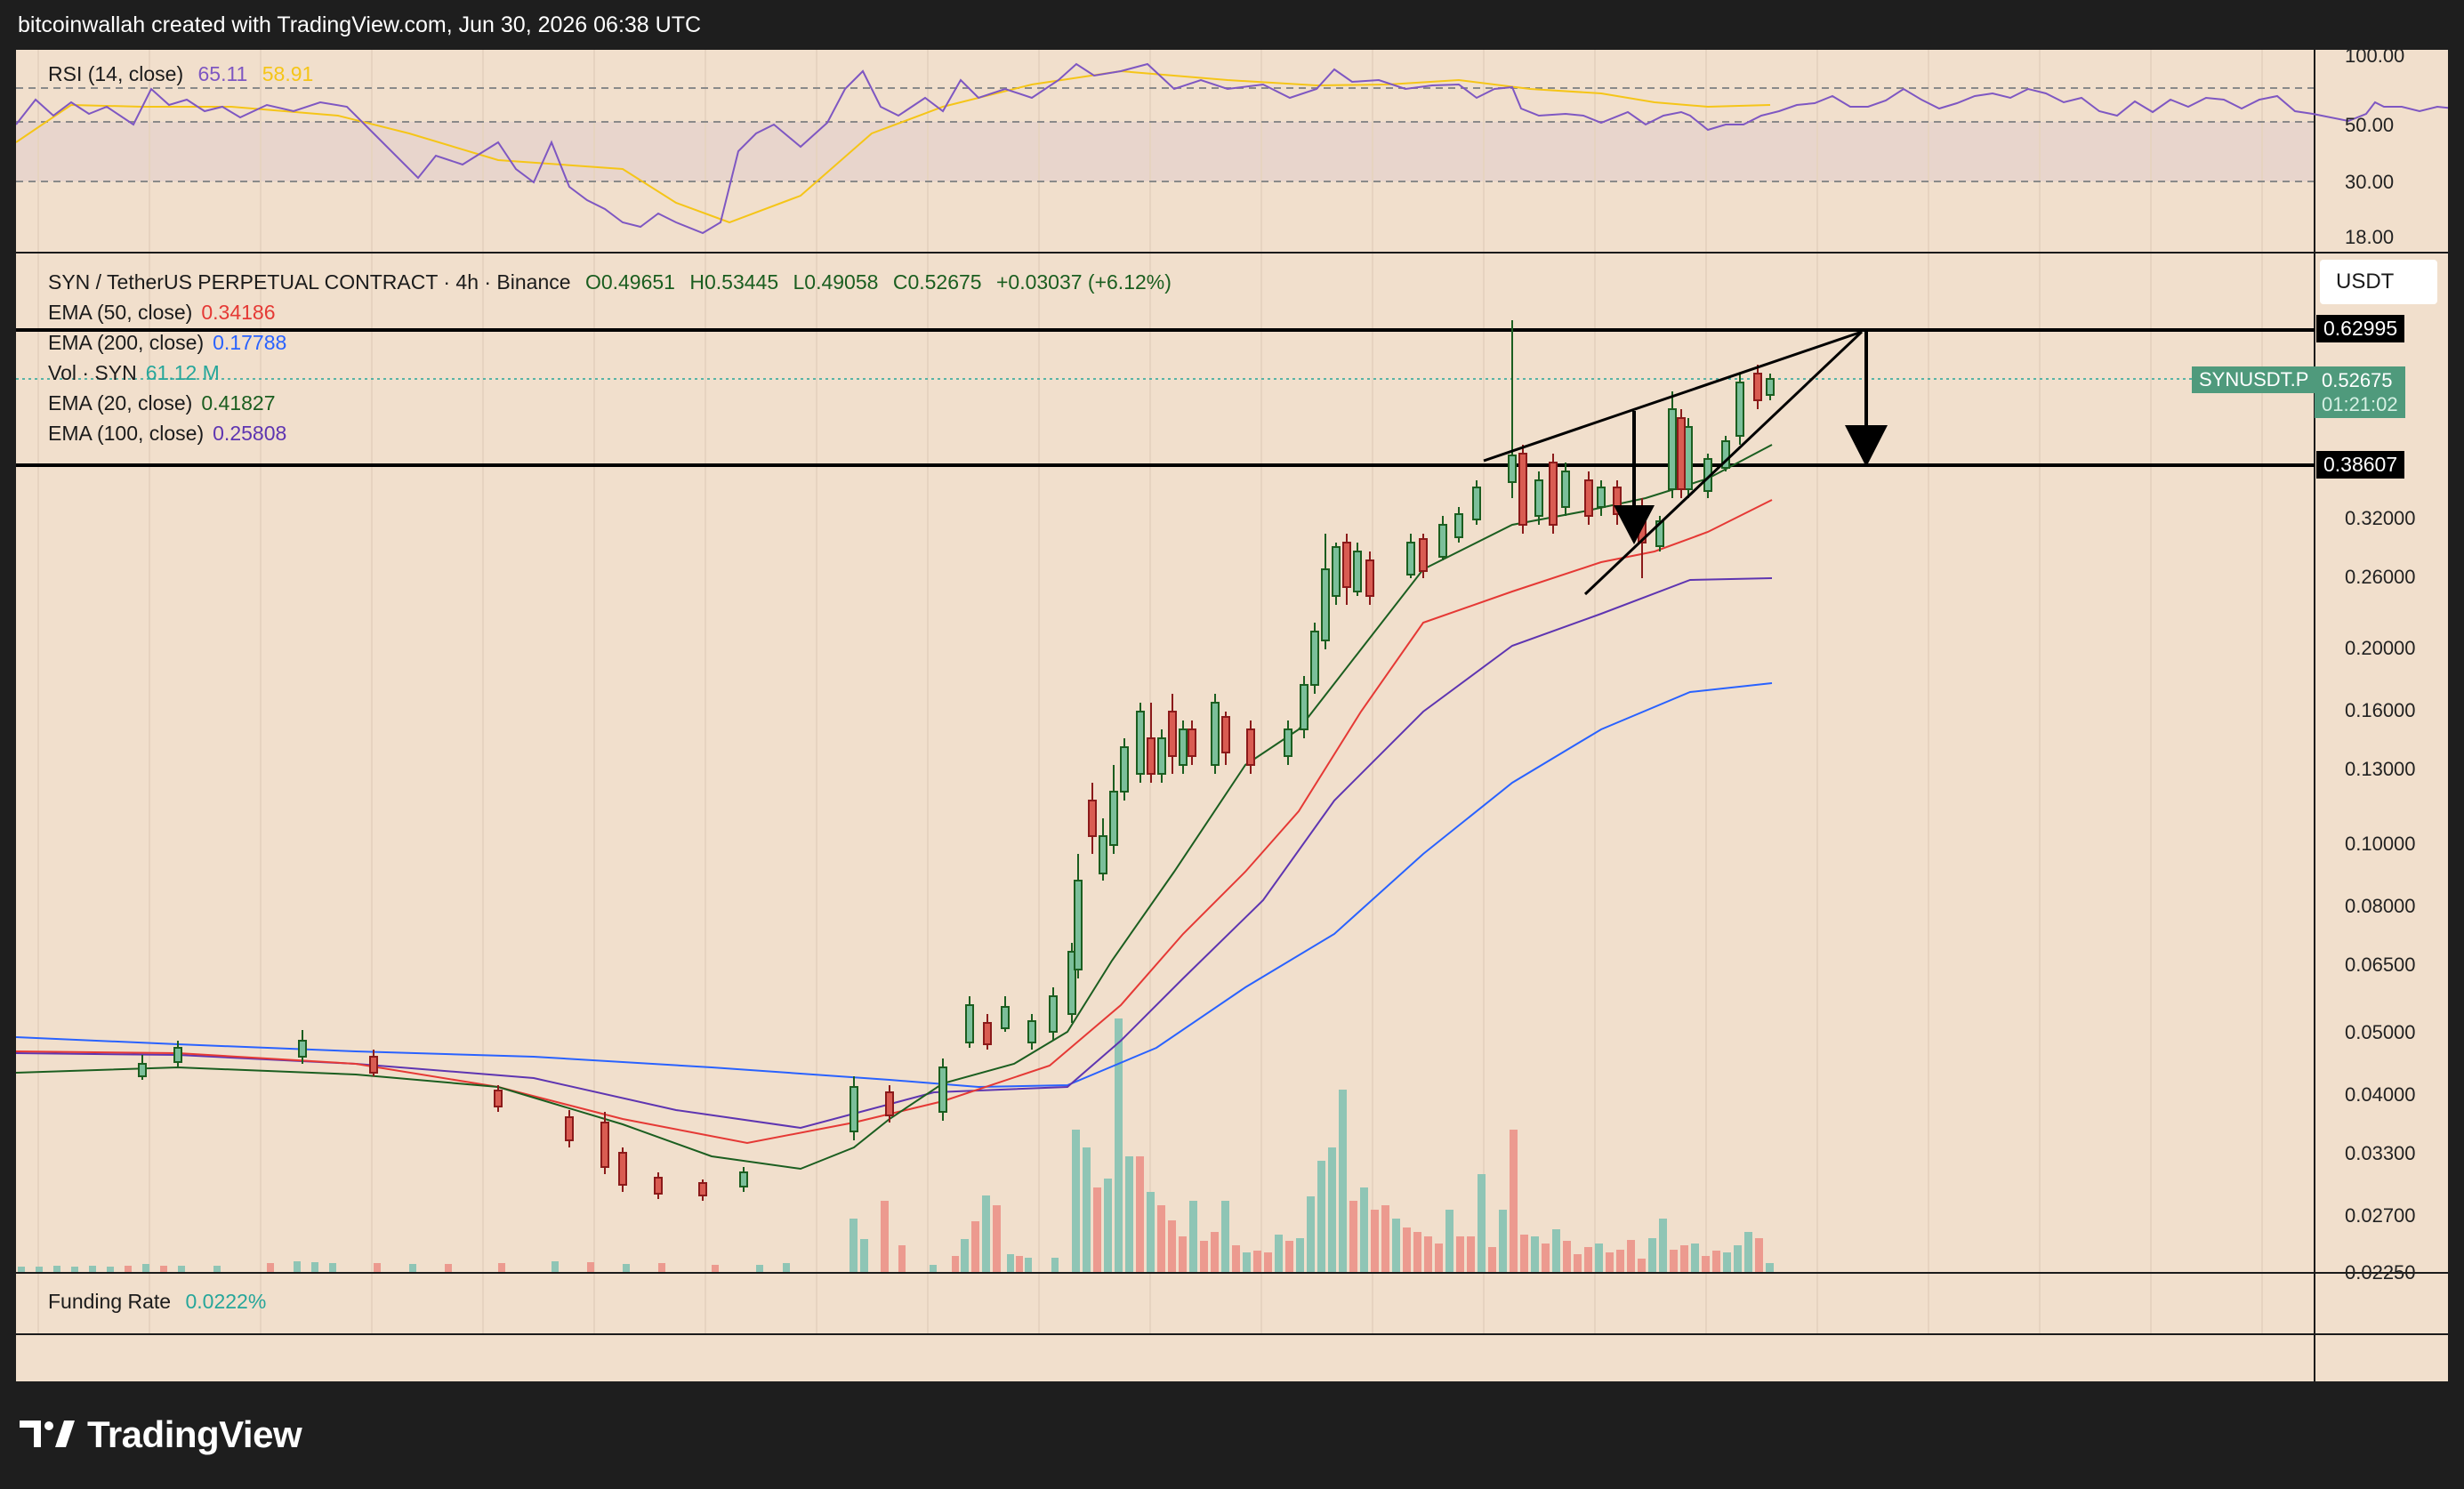 The image size is (2464, 1489). I want to click on ohlc-low: L0.49058, so click(836, 282).